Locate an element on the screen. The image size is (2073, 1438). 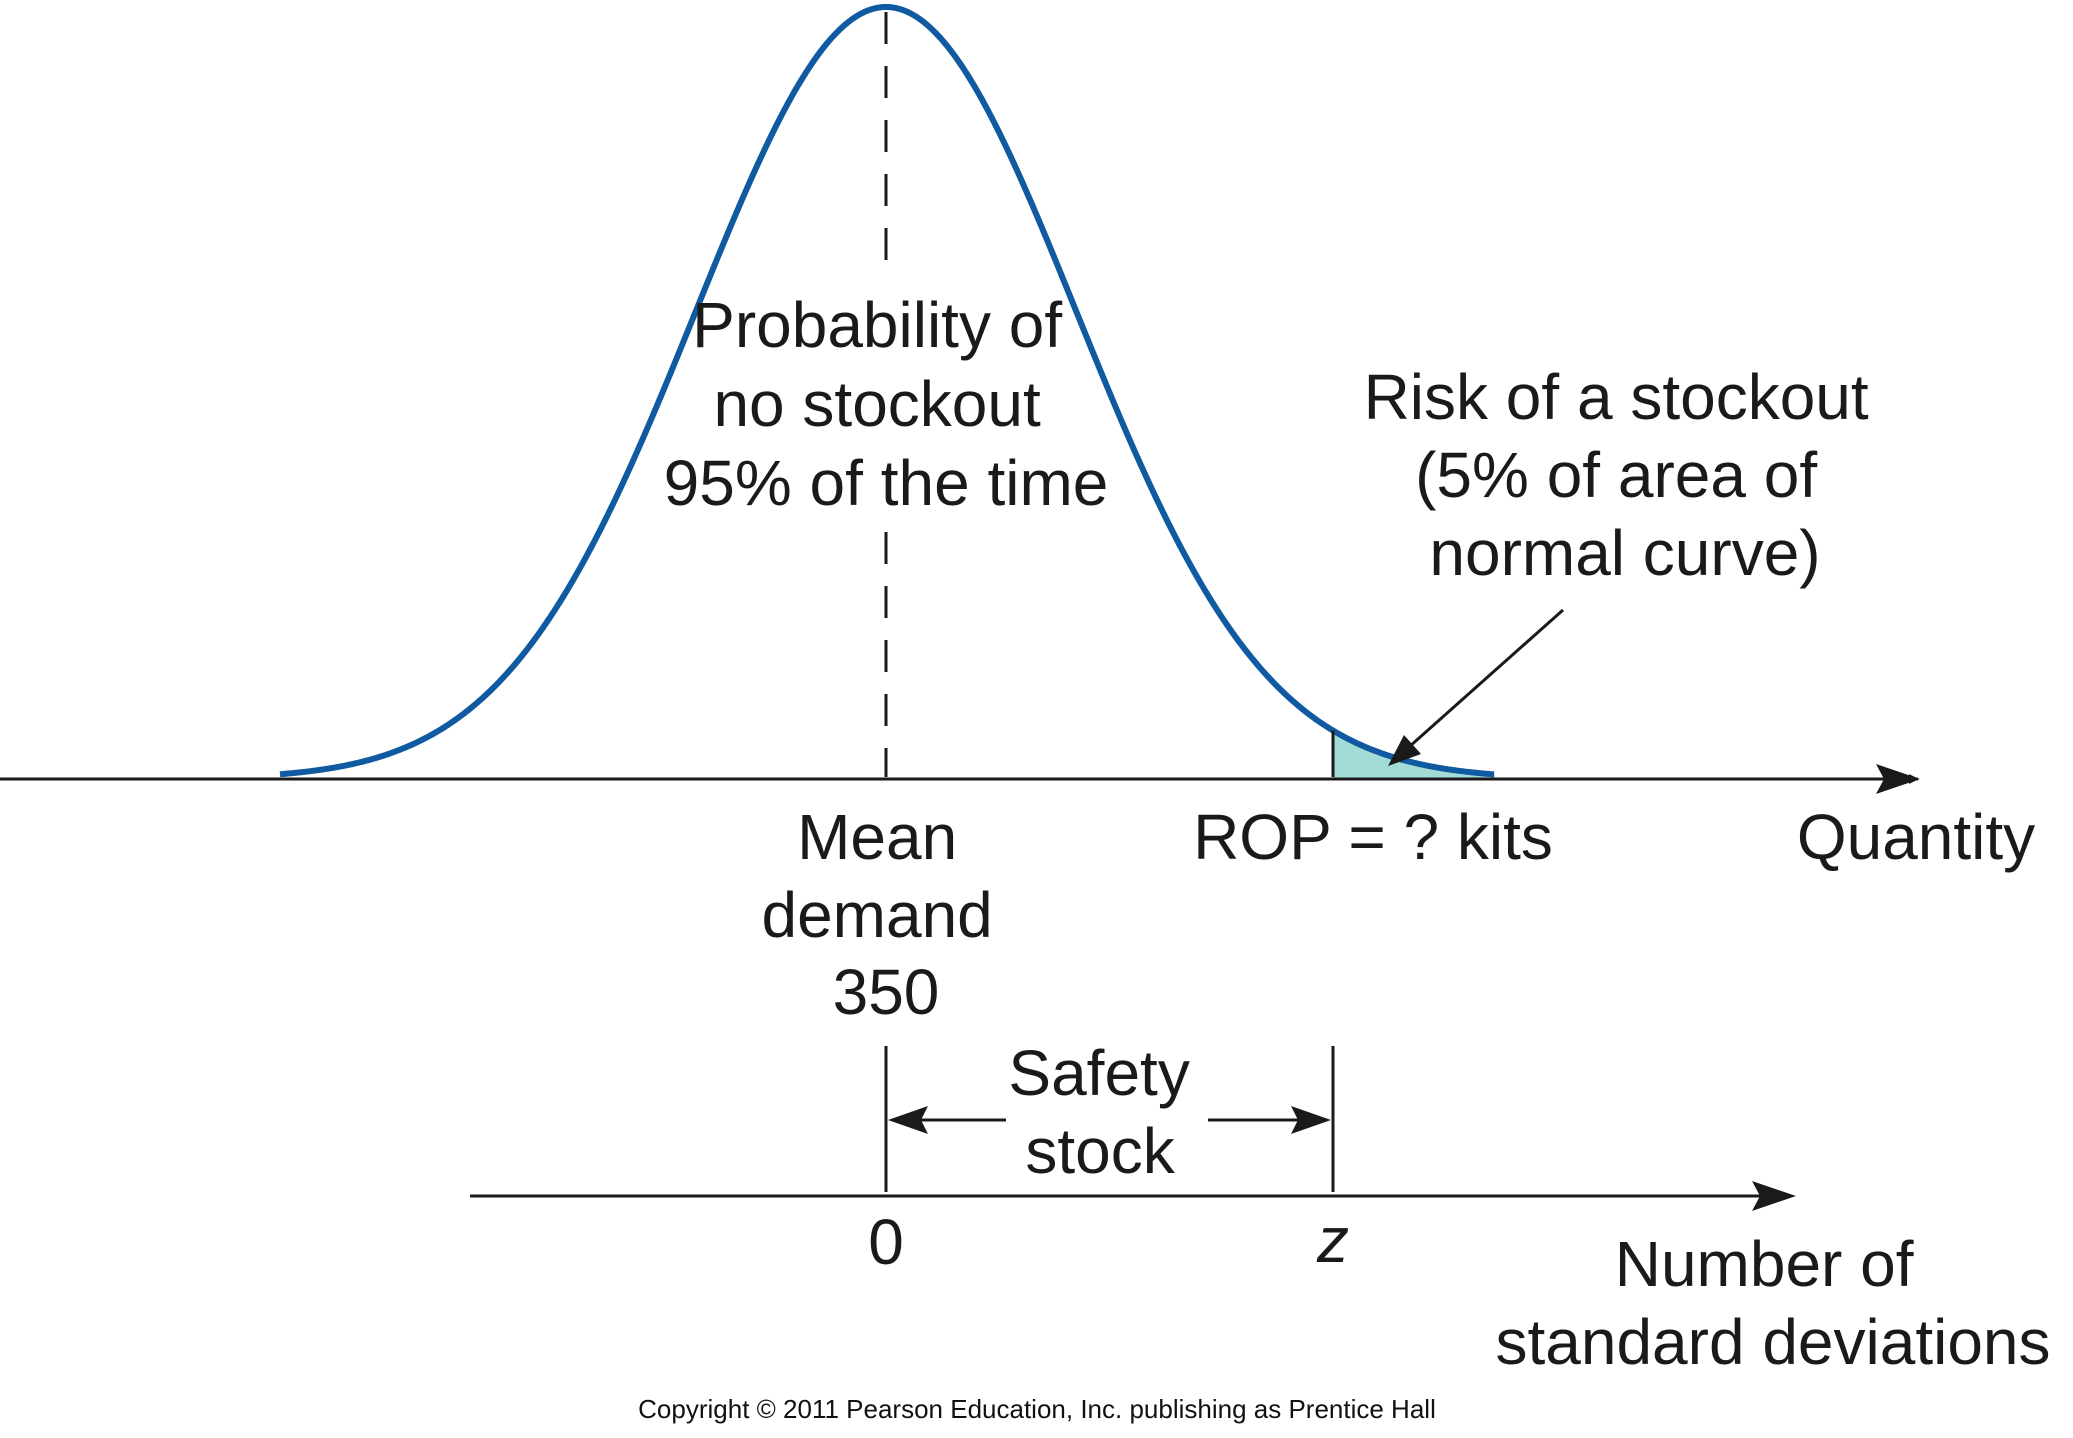
stockout-risk-area is located at coordinates (1414, 754).